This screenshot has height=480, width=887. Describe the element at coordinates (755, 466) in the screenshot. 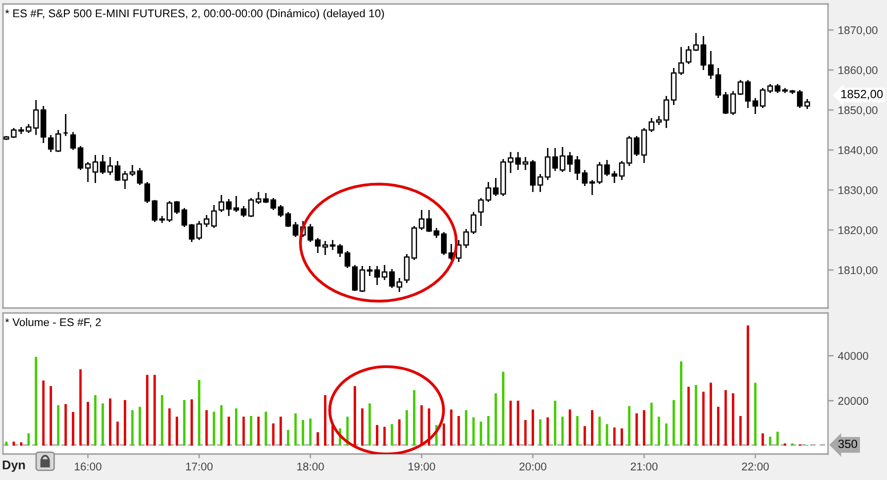

I see `x-tick-label: 22:00` at that location.